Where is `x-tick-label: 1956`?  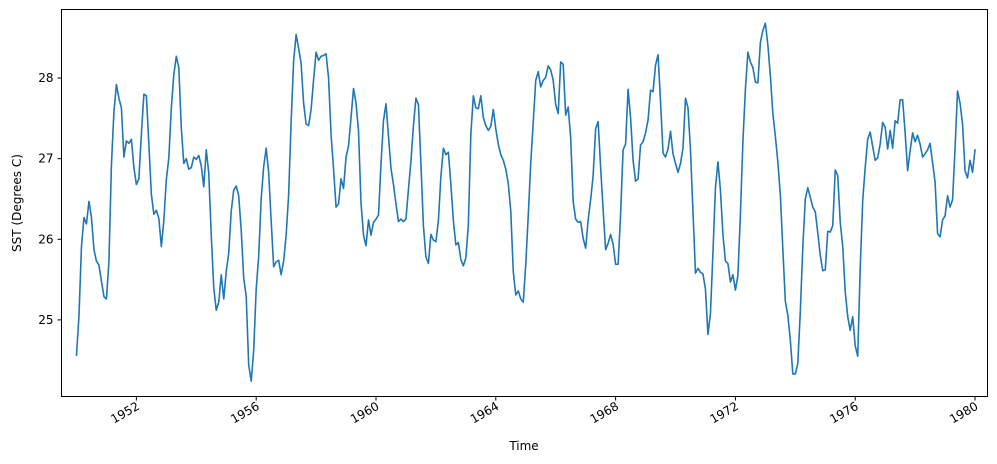
x-tick-label: 1956 is located at coordinates (244, 412).